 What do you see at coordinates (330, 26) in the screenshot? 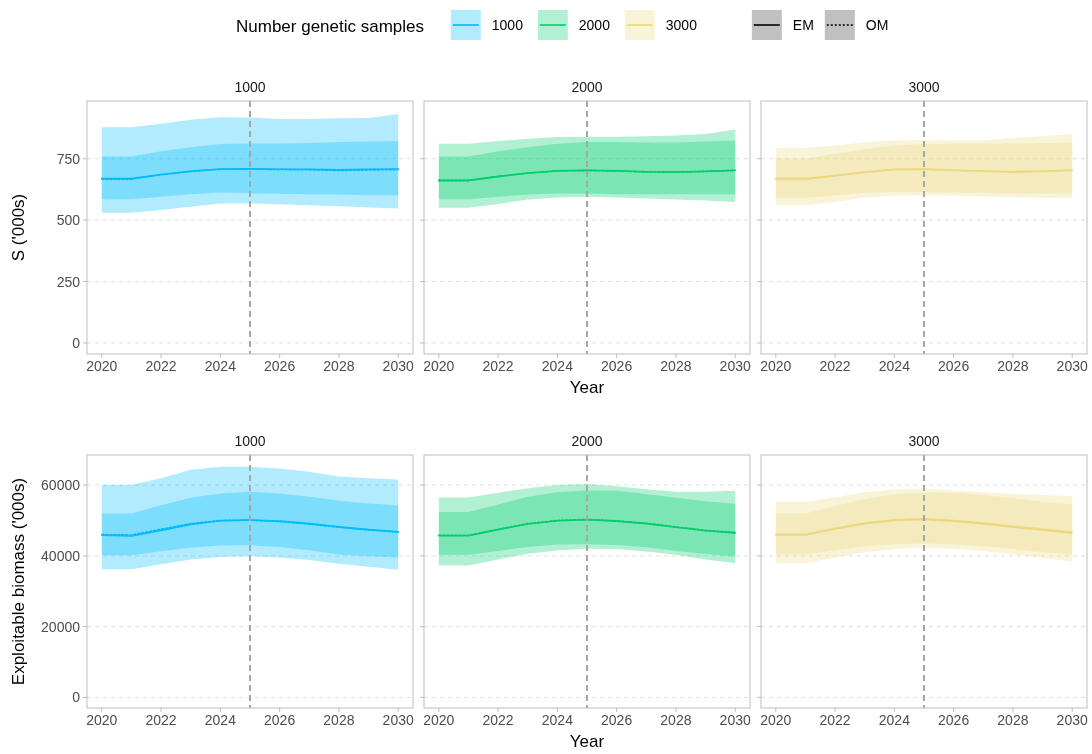
I see `legend-title: Number genetic samples` at bounding box center [330, 26].